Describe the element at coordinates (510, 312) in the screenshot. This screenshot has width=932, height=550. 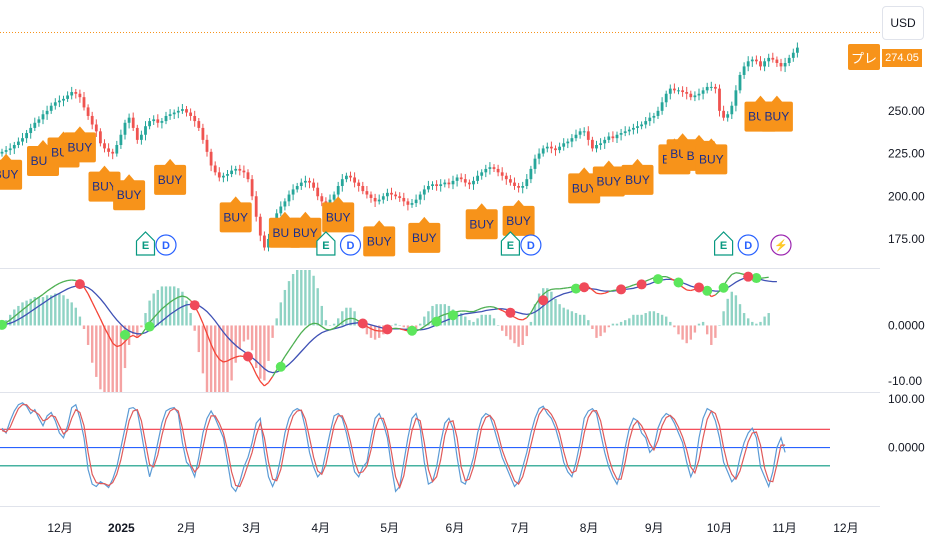
I see `macd-cross-down-dot` at that location.